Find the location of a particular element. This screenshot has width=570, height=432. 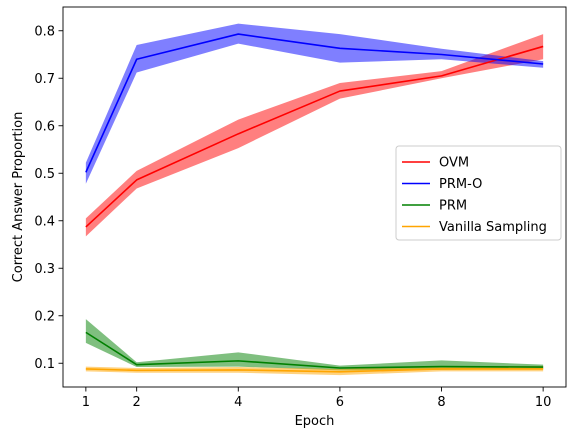

y-tick-label: 0.7 is located at coordinates (44, 79).